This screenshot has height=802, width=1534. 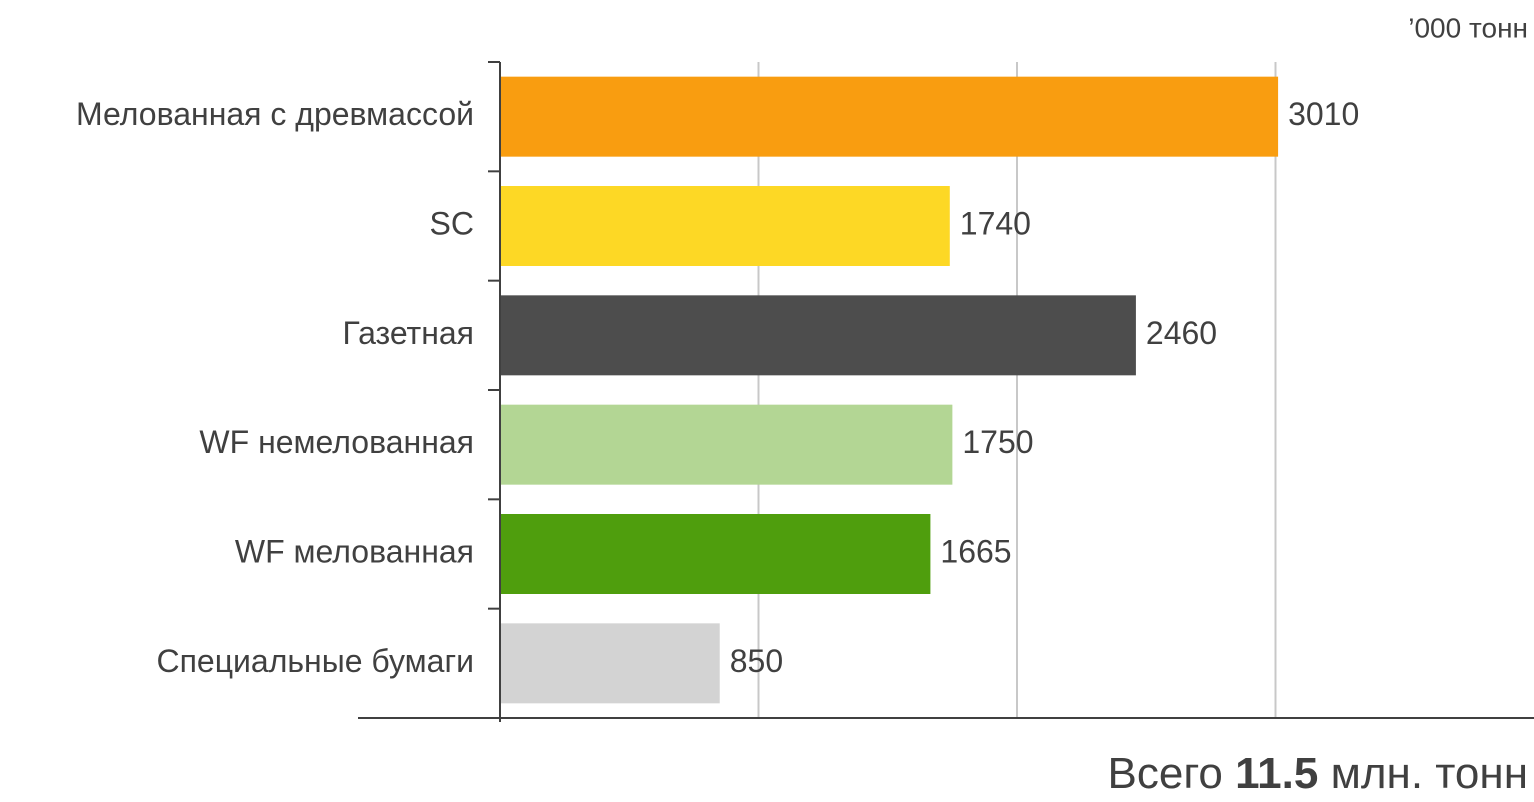 What do you see at coordinates (452, 223) in the screenshot?
I see `category-label: SC` at bounding box center [452, 223].